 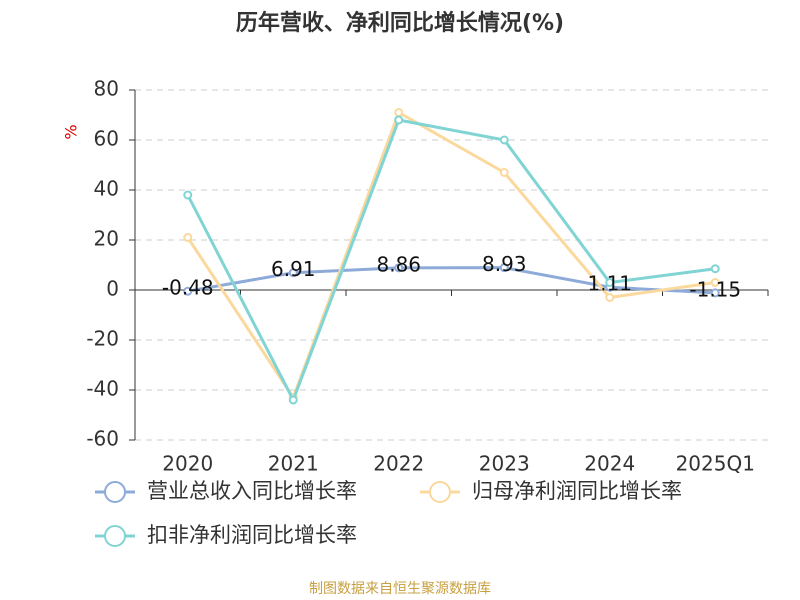 What do you see at coordinates (106, 239) in the screenshot?
I see `y-tick-label: 20` at bounding box center [106, 239].